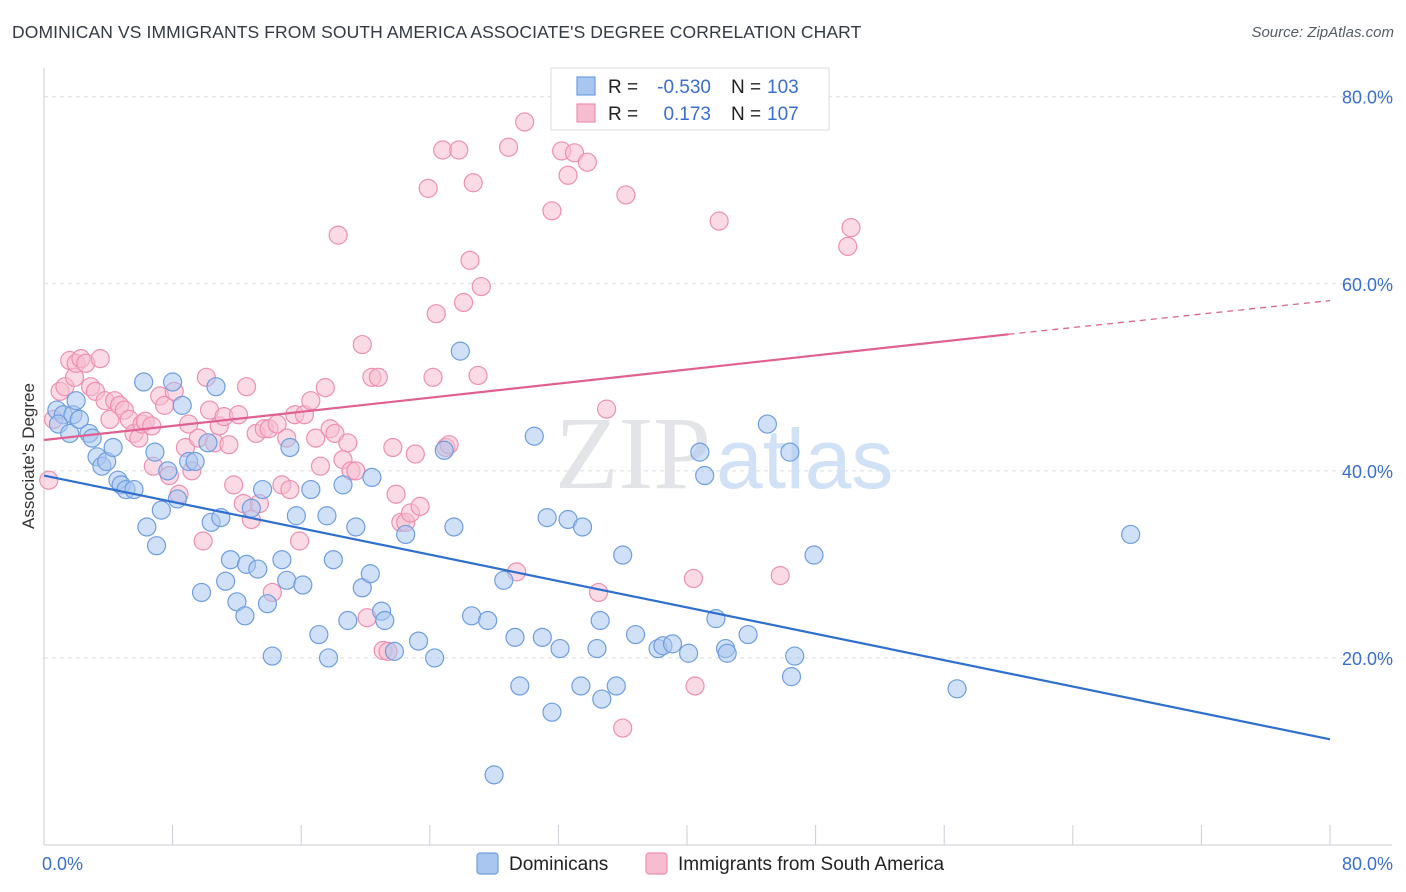  I want to click on y-tick-label-20: 20.0%, so click(1367, 659).